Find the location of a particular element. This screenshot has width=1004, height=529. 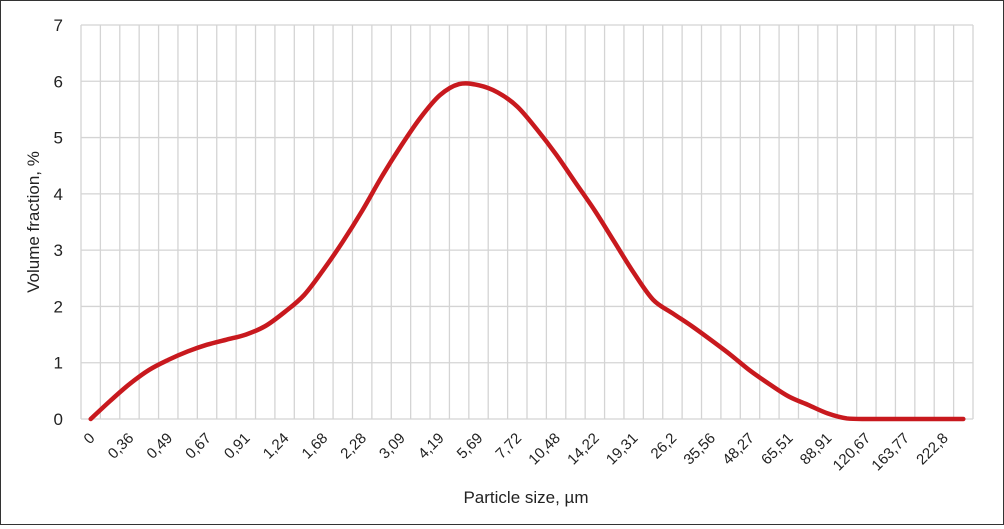

x-axis-title: Particle size, µm is located at coordinates (525, 497).